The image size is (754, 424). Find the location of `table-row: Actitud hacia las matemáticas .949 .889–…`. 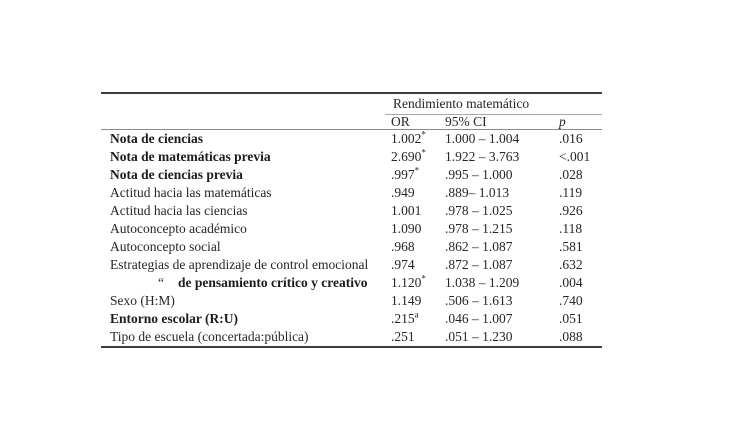

table-row: Actitud hacia las matemáticas .949 .889–… is located at coordinates (351, 193).